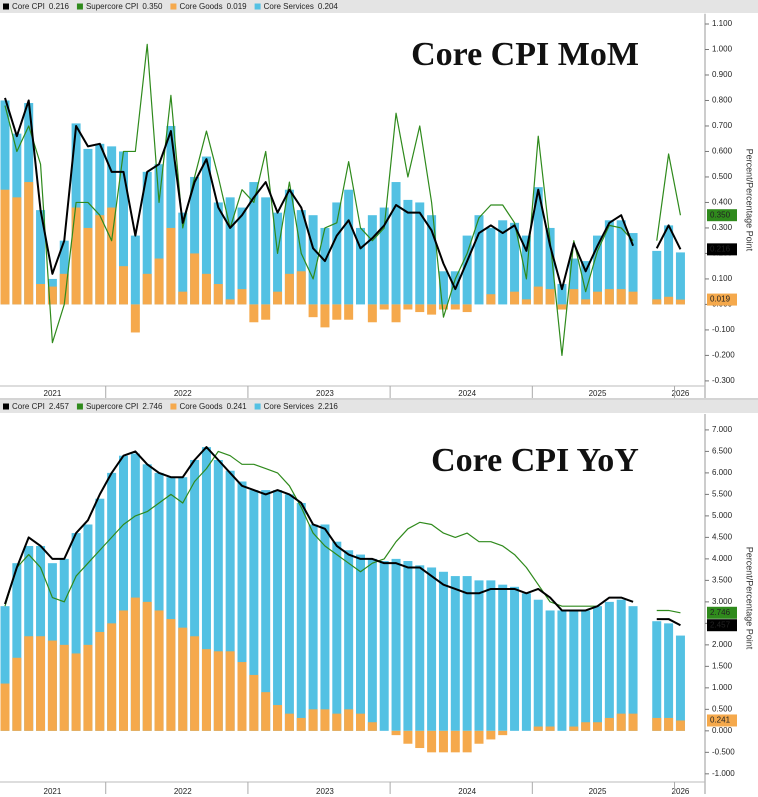  Describe the element at coordinates (720, 214) in the screenshot. I see `last-value-label: 0.350` at that location.